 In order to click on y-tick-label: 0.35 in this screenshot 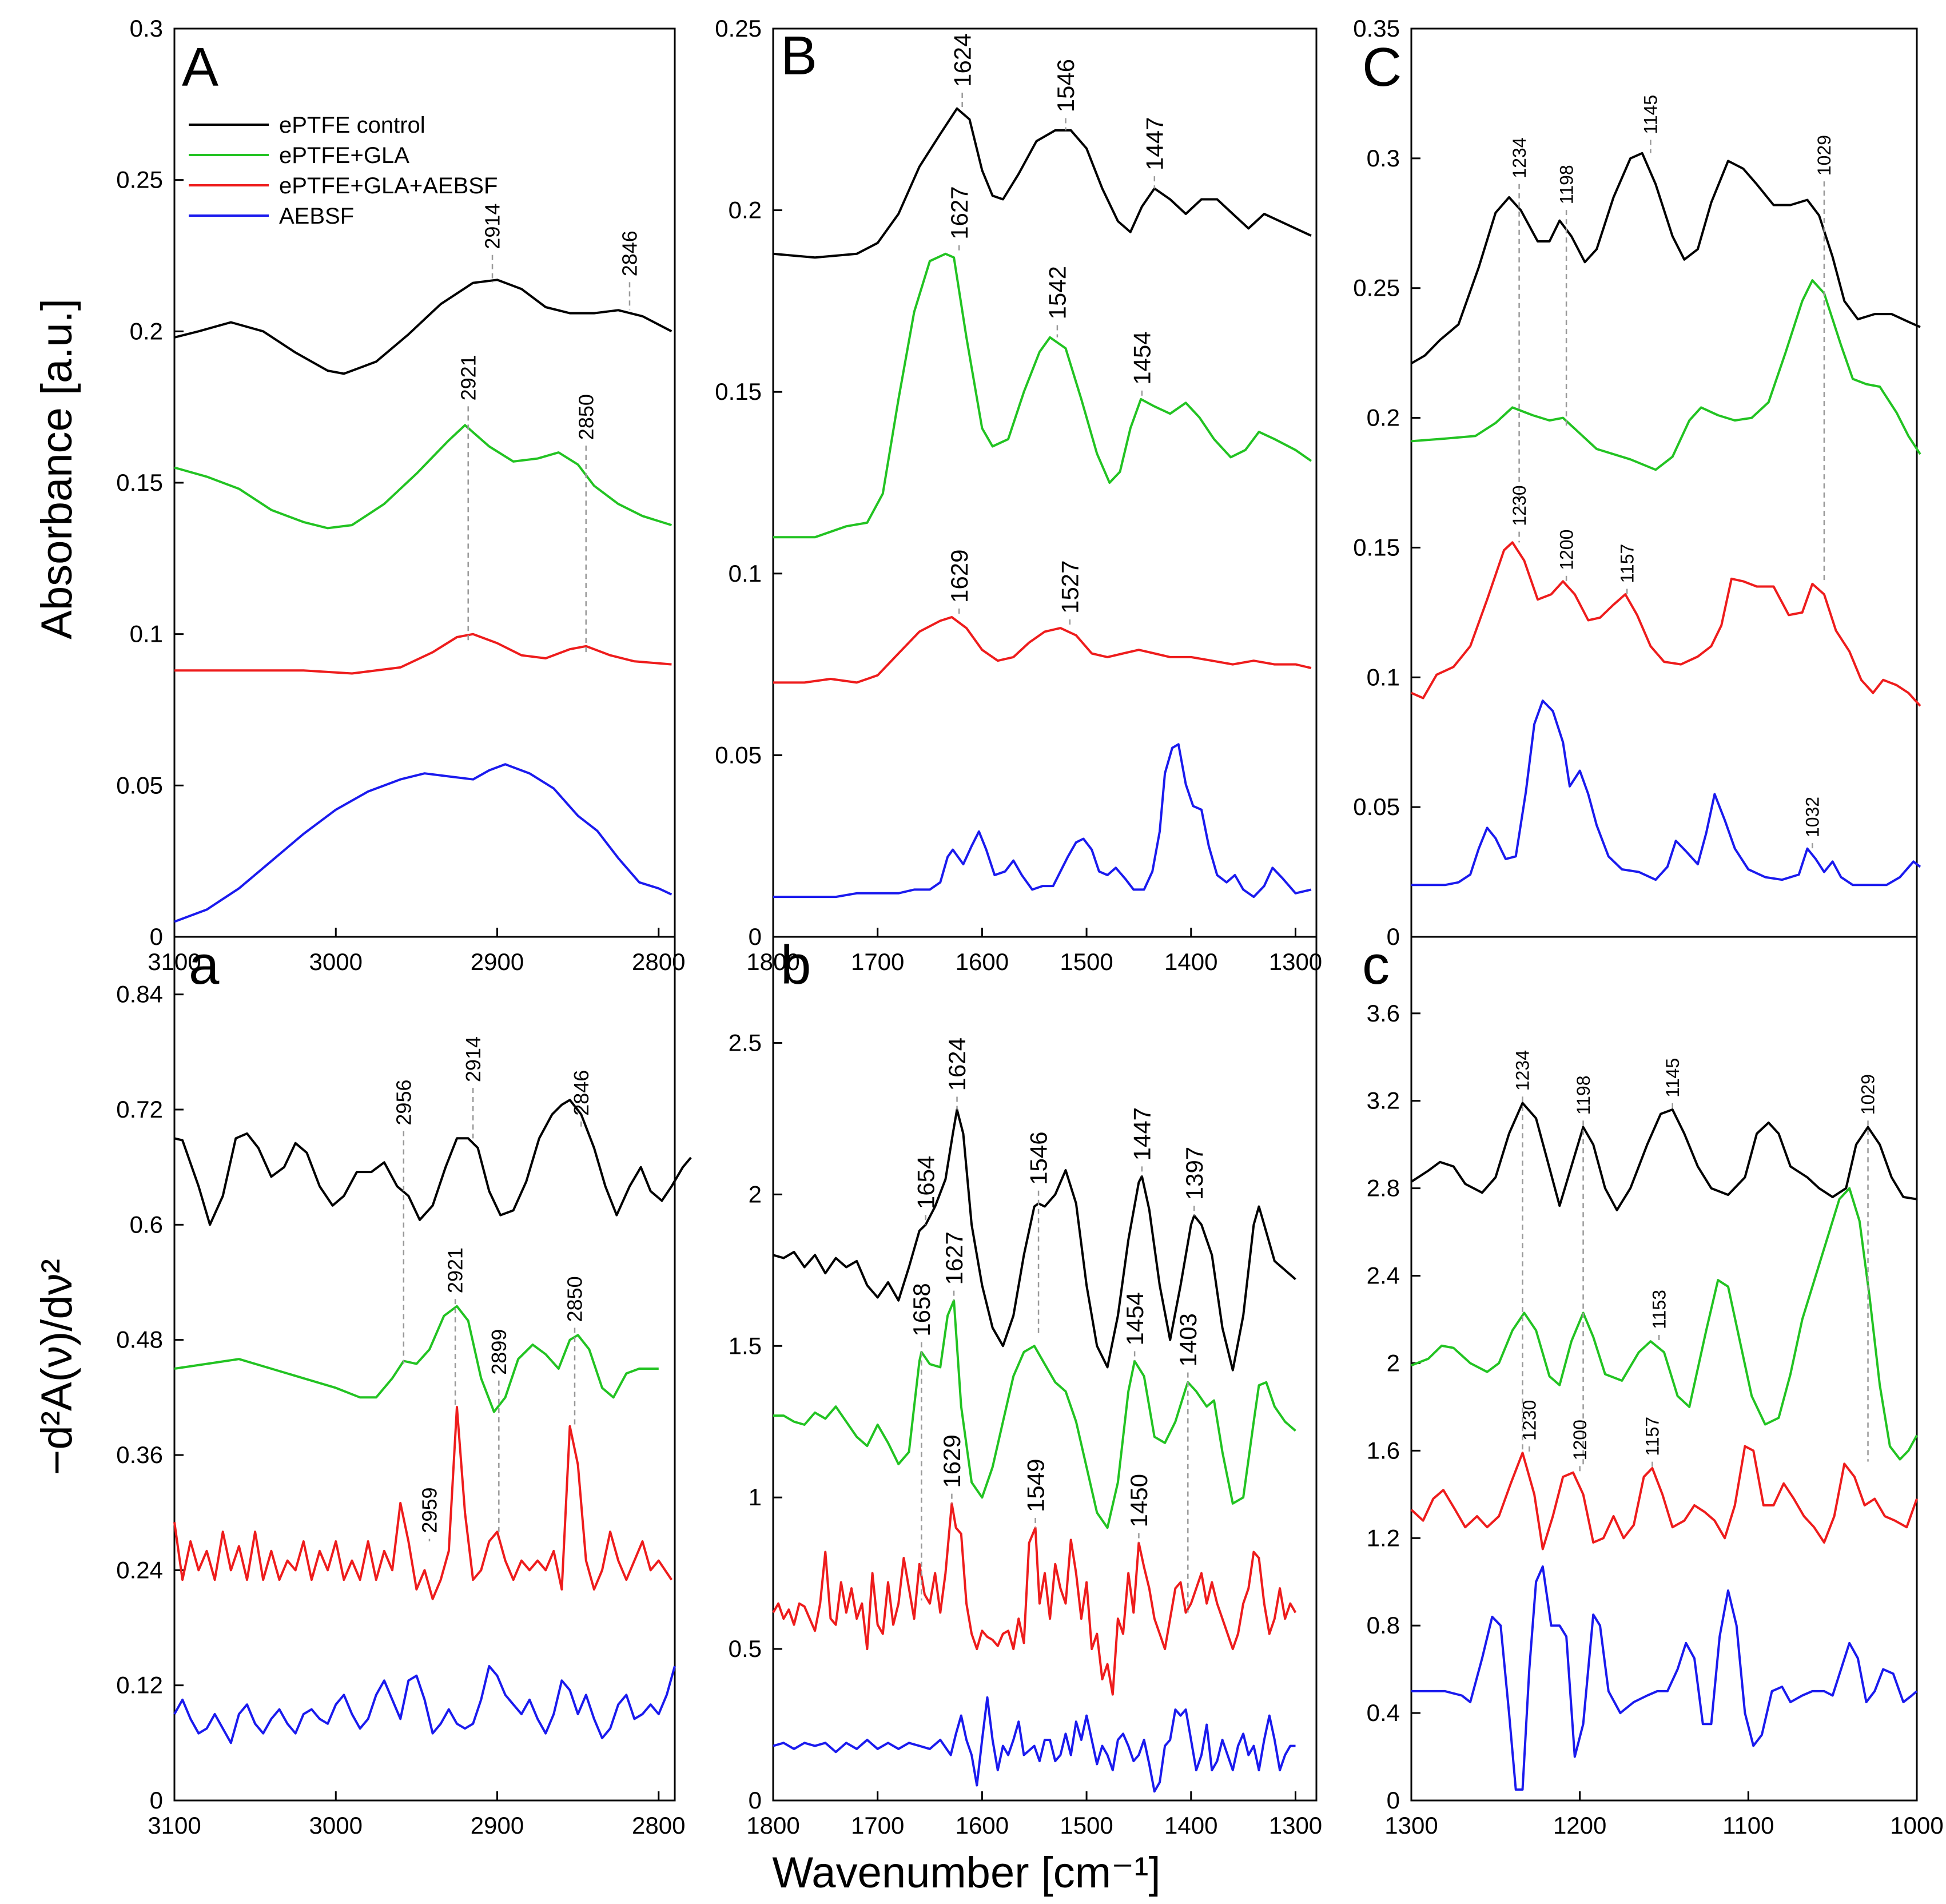, I will do `click(1376, 28)`.